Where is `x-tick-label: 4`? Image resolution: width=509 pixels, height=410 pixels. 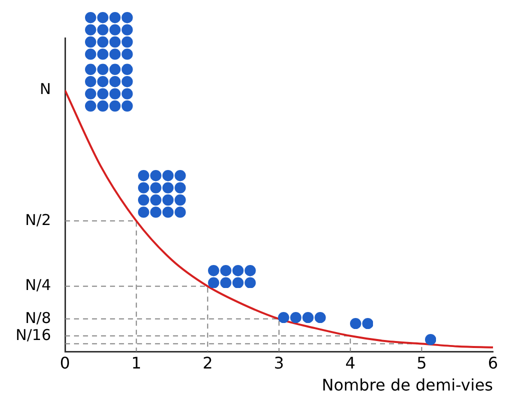
x-tick-label: 4 is located at coordinates (350, 362).